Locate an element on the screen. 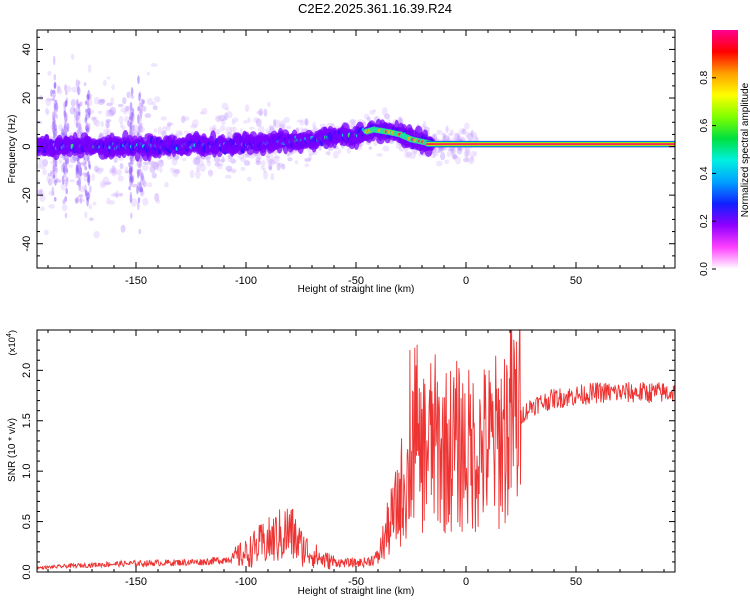  x-tick-label: 0 is located at coordinates (466, 281).